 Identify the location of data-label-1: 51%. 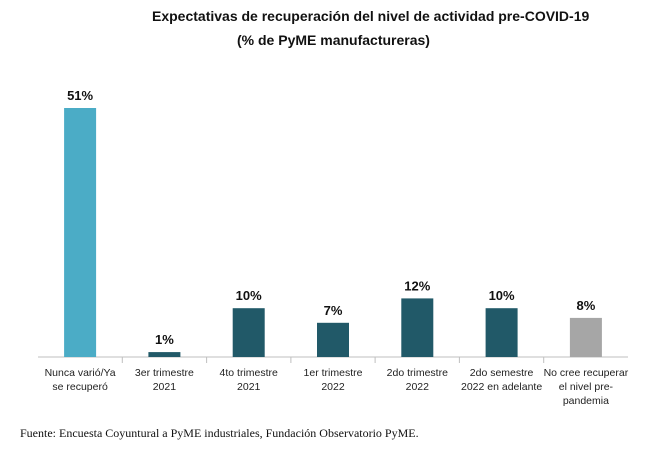
(80, 95).